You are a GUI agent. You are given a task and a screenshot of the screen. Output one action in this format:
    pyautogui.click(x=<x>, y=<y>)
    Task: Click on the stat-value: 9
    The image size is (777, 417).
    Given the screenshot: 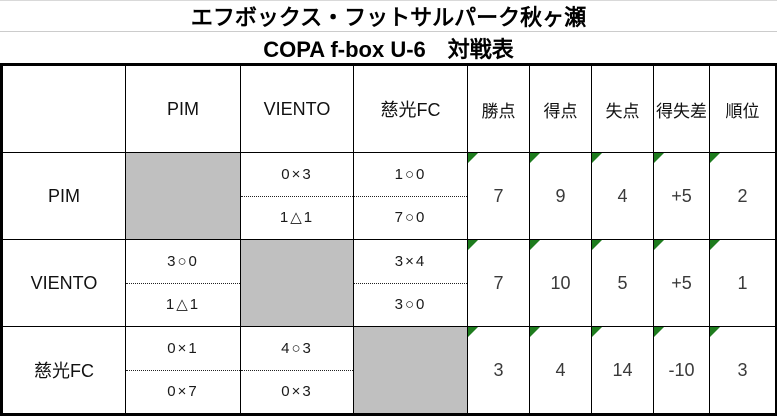 What is the action you would take?
    pyautogui.click(x=560, y=195)
    